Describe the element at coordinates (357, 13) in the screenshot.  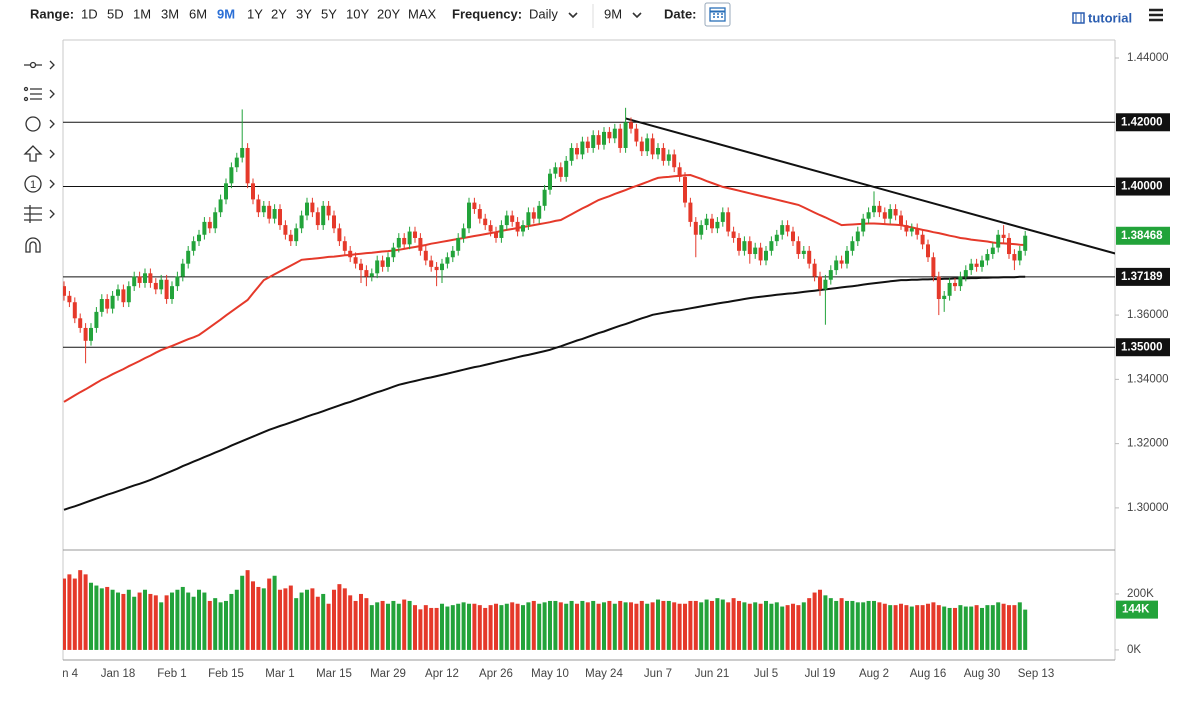
I see `range-button: 10Y` at that location.